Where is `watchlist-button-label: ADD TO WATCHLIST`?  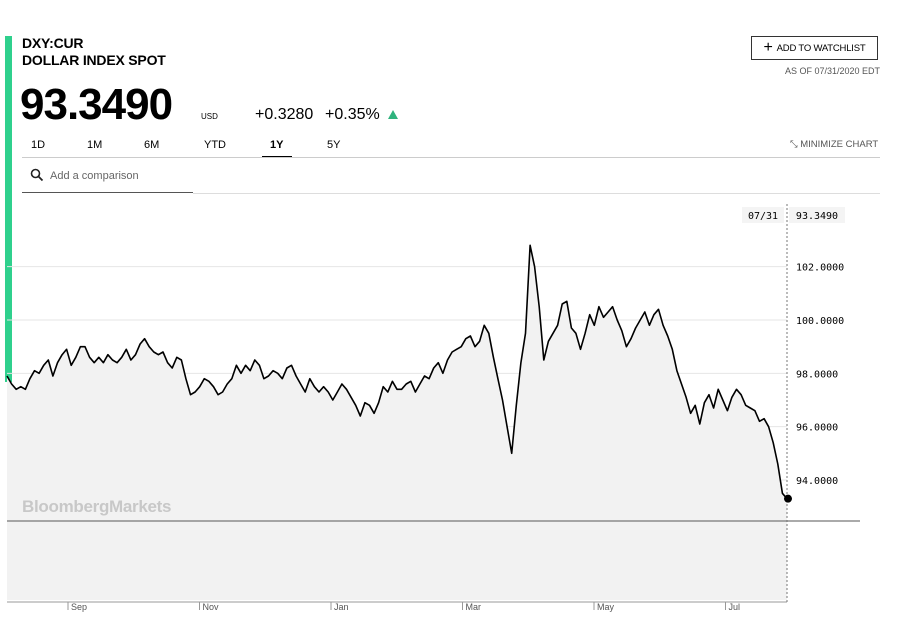
watchlist-button-label: ADD TO WATCHLIST is located at coordinates (821, 48).